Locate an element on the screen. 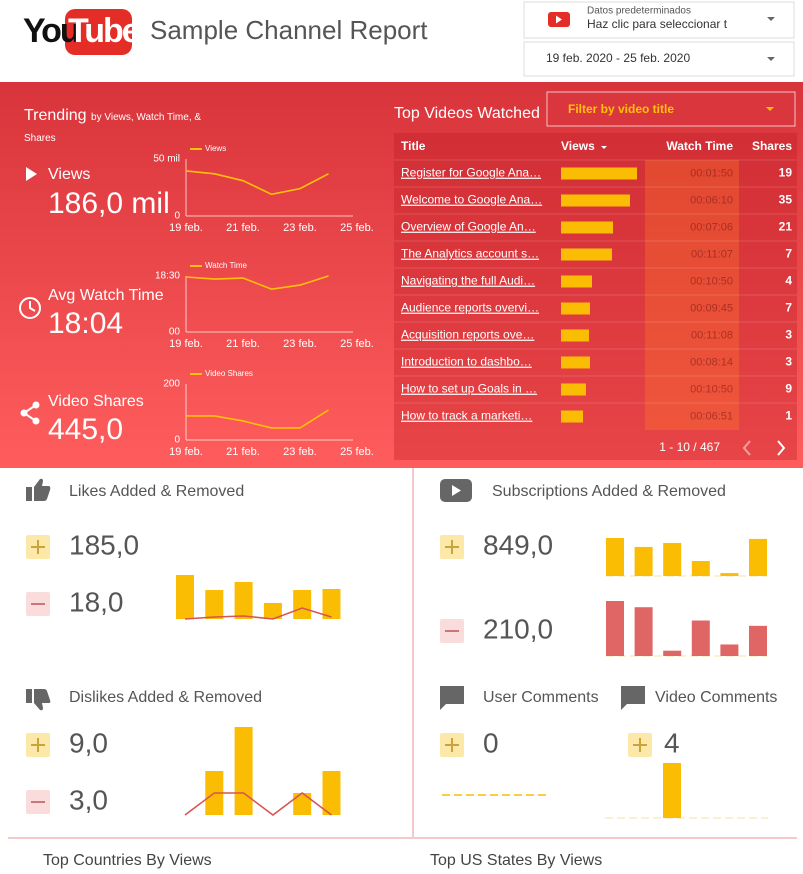  metric-label: Video Shares is located at coordinates (96, 401).